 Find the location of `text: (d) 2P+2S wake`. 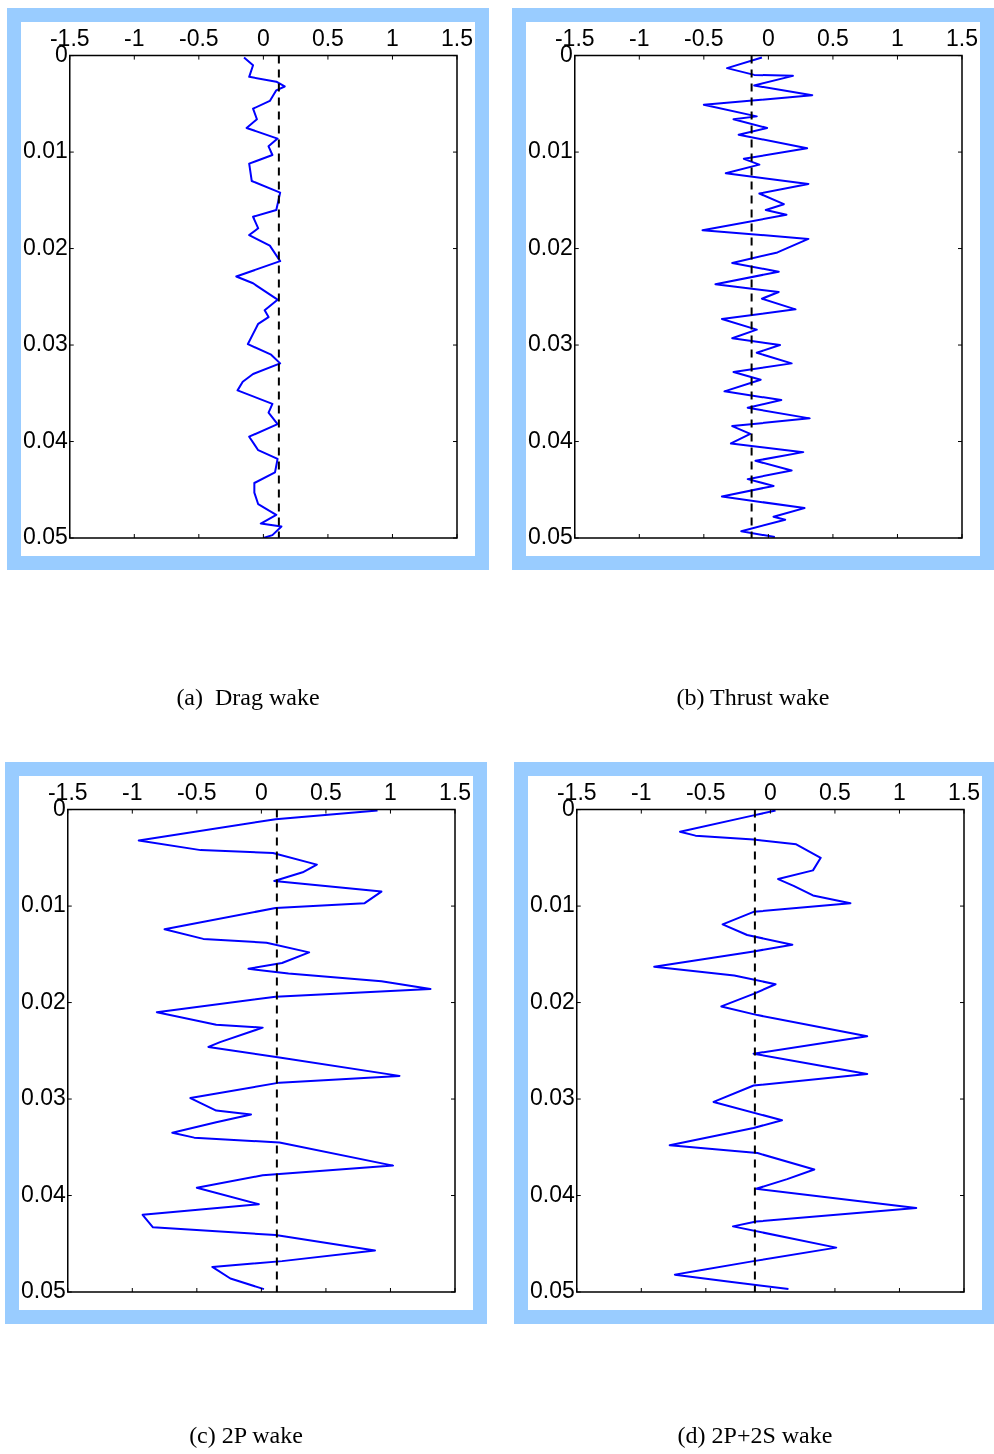

text: (d) 2P+2S wake is located at coordinates (755, 1435).